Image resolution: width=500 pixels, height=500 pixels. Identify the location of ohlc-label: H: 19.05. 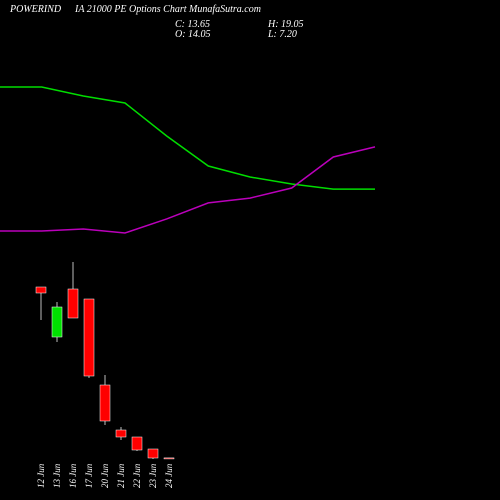
(285, 24).